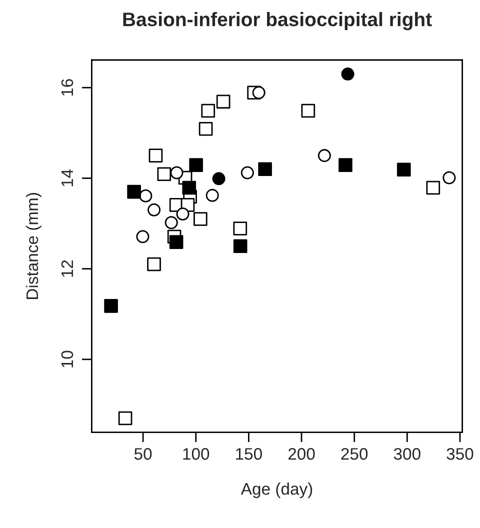 This screenshot has width=480, height=528. What do you see at coordinates (196, 454) in the screenshot?
I see `x-tick-label: 100` at bounding box center [196, 454].